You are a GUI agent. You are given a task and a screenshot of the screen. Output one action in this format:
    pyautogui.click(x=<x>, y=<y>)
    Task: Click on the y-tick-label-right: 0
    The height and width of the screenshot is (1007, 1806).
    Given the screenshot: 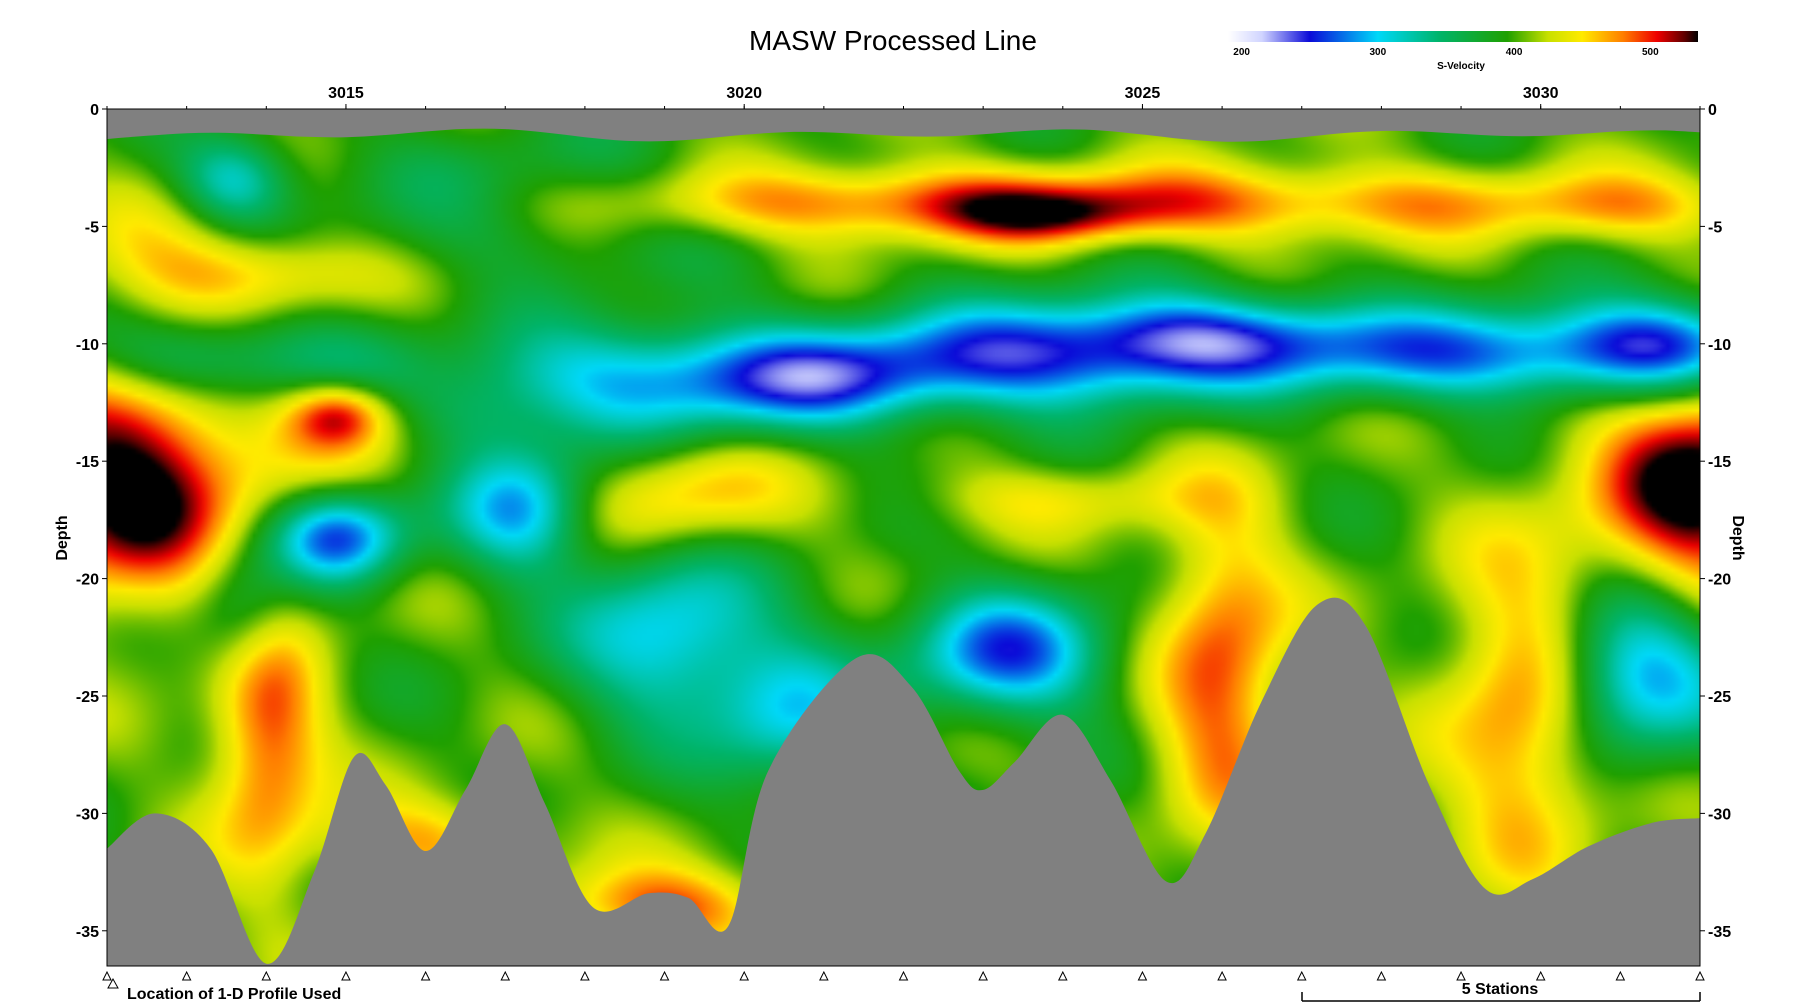 What is the action you would take?
    pyautogui.click(x=1712, y=110)
    